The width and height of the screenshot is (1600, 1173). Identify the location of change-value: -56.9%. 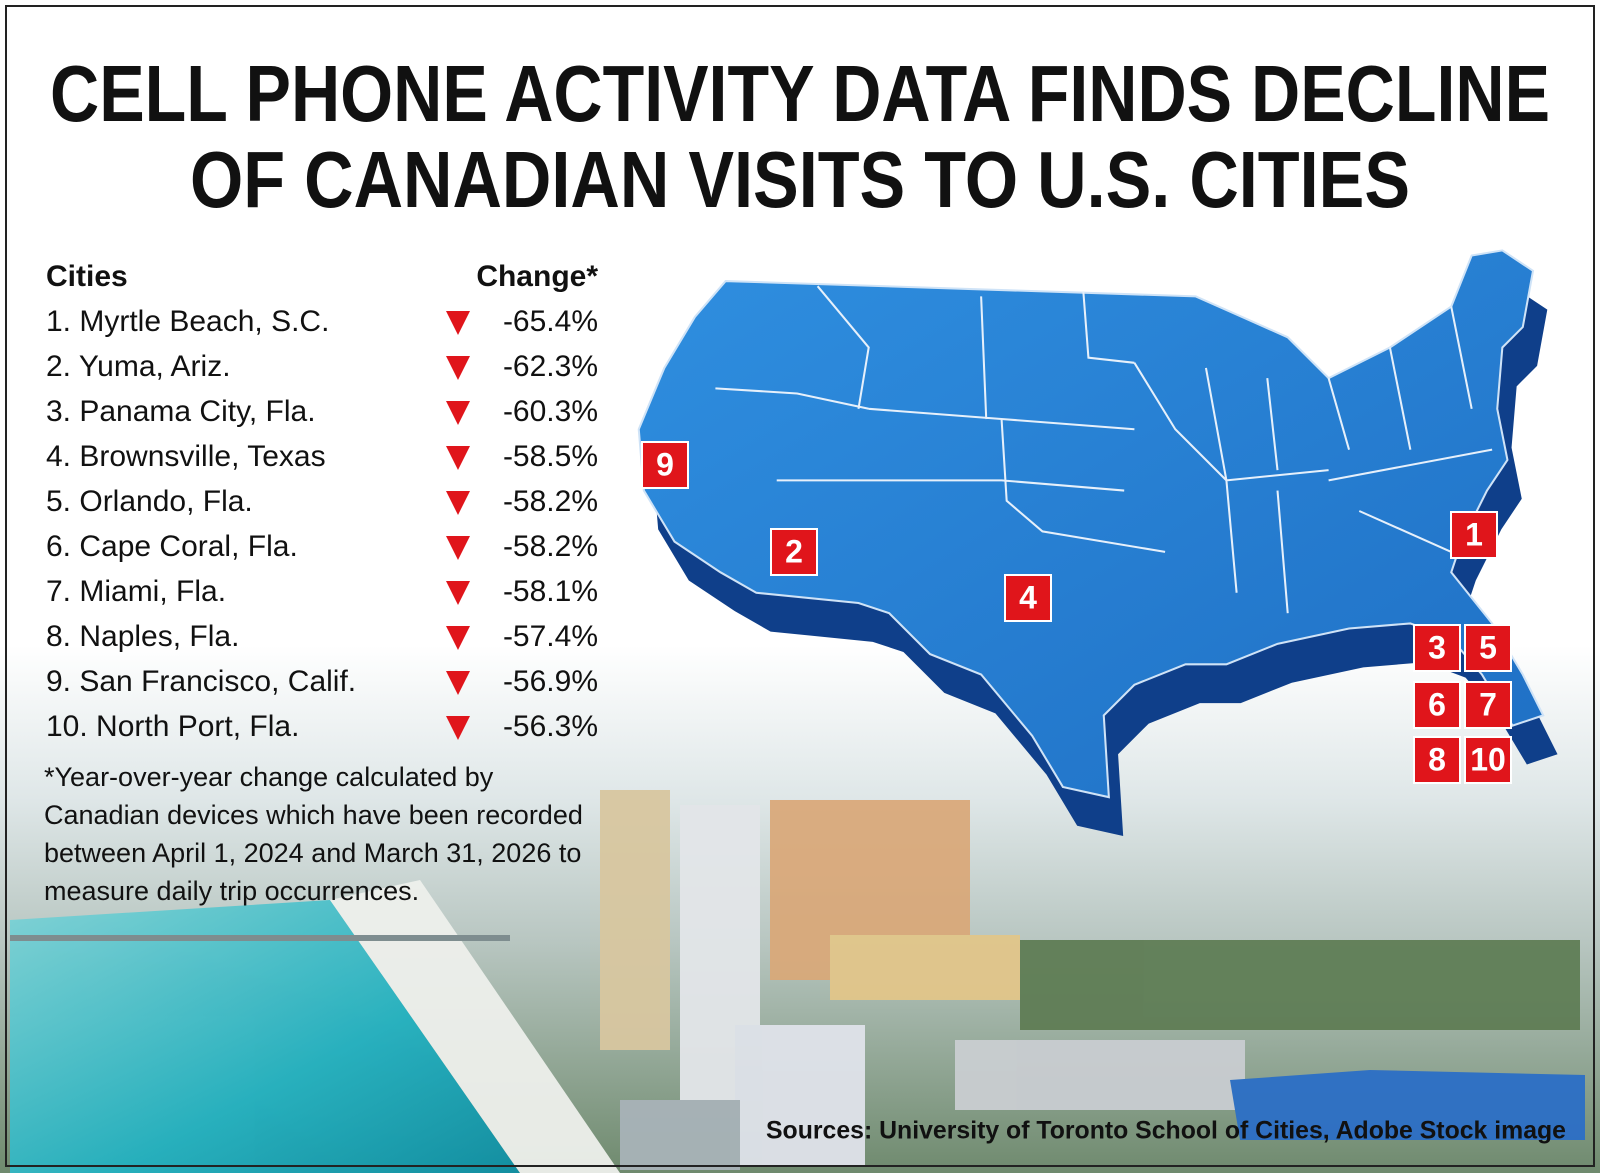
(550, 681).